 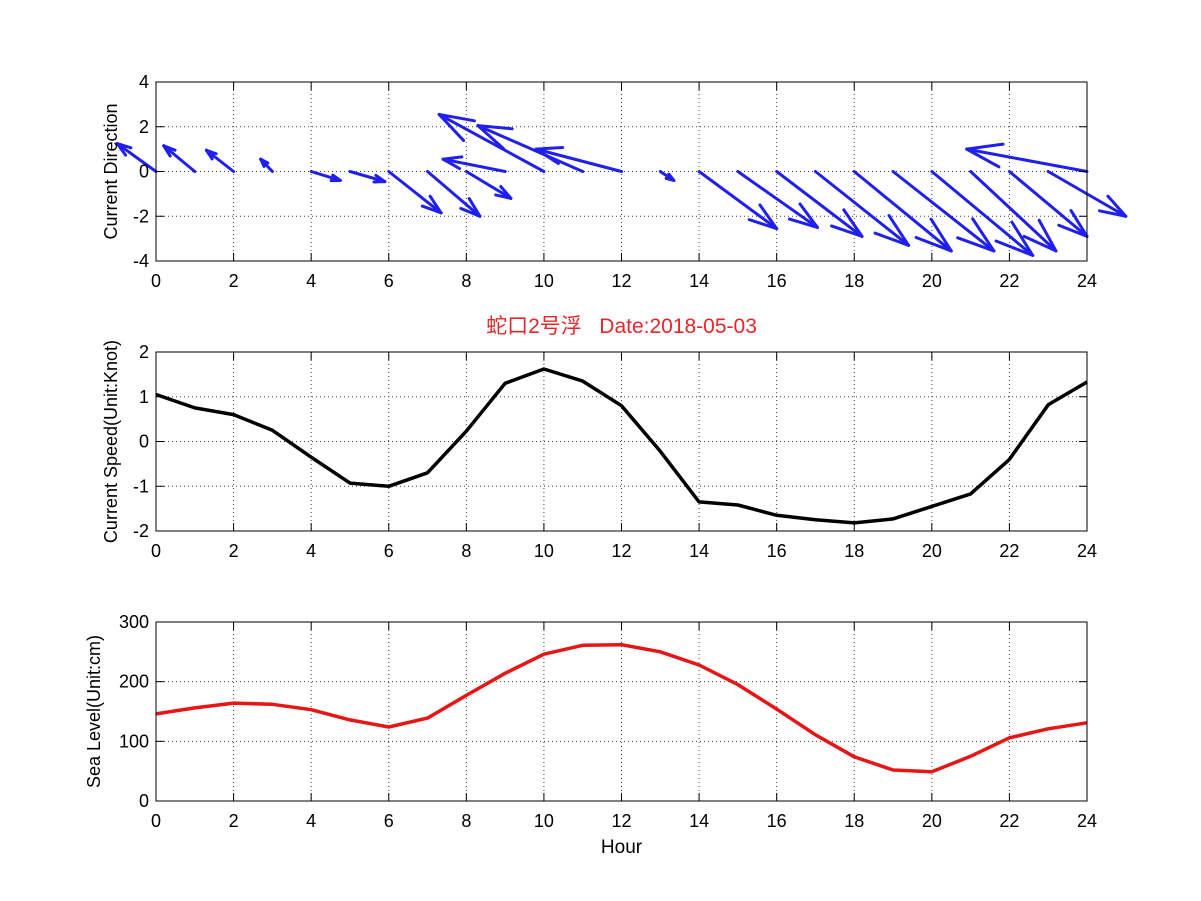 What do you see at coordinates (144, 397) in the screenshot?
I see `y-tick-label: 1` at bounding box center [144, 397].